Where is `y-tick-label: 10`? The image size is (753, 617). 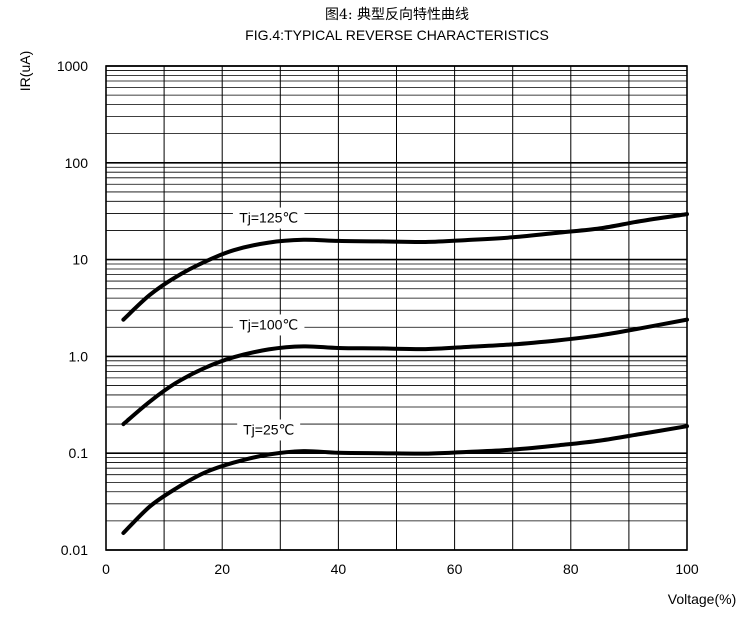 y-tick-label: 10 is located at coordinates (80, 260).